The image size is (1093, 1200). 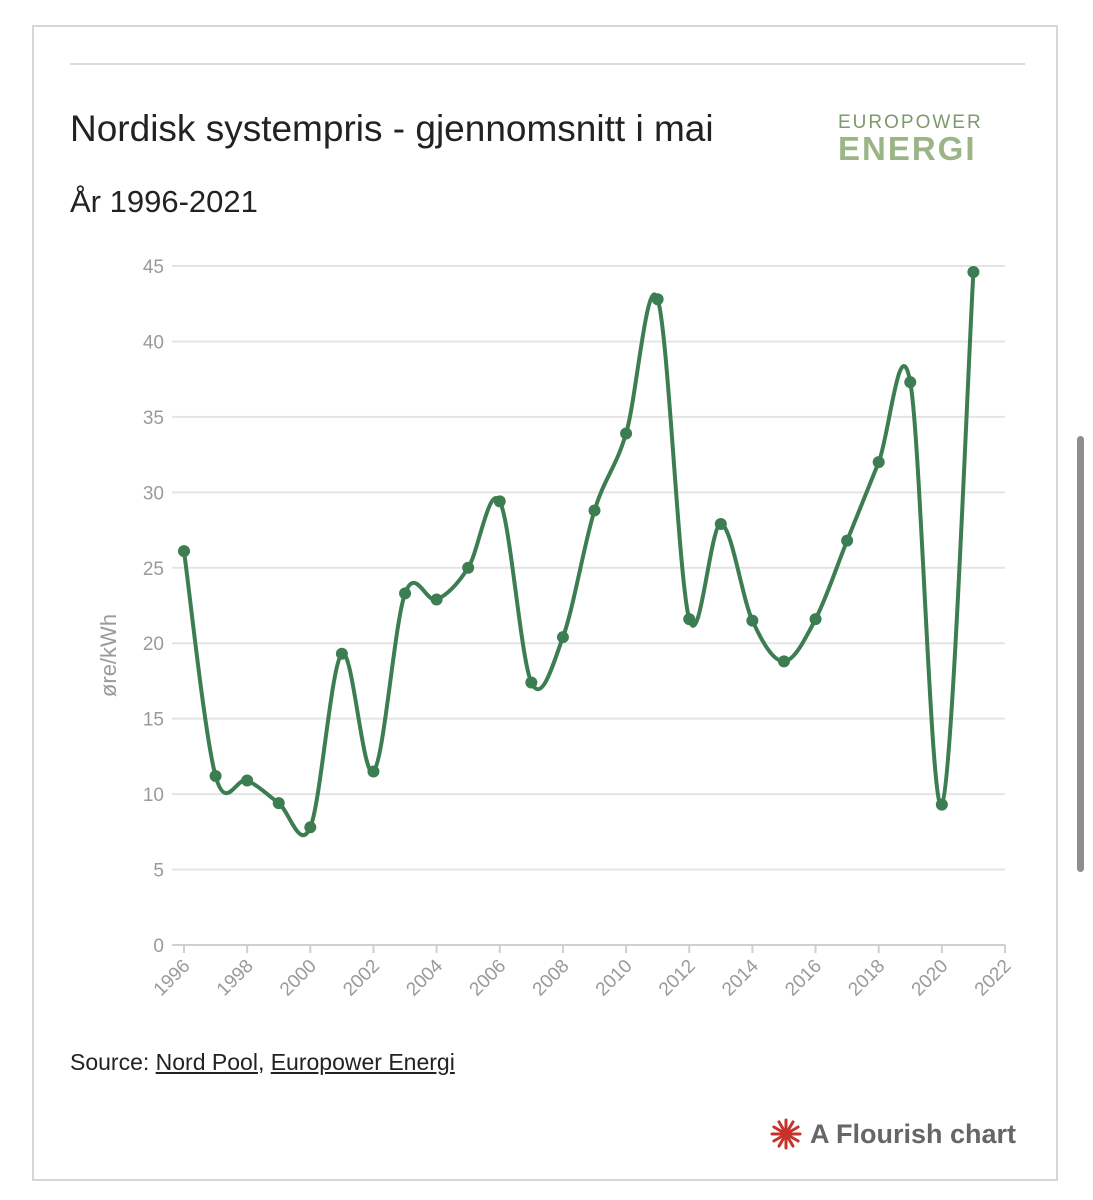 I want to click on x-tick-label: 2000, so click(x=298, y=978).